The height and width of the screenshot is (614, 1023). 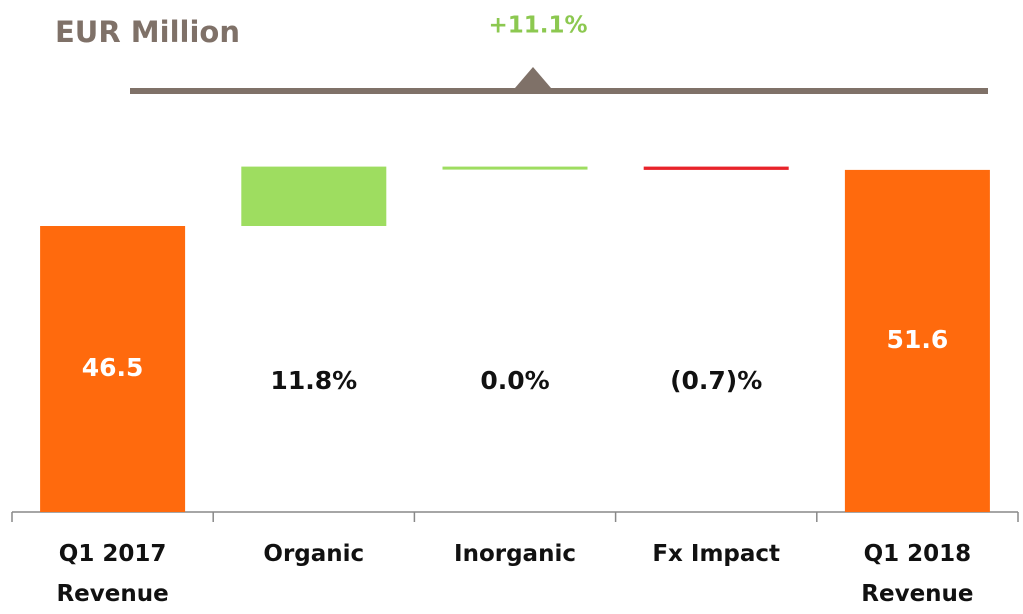 What do you see at coordinates (716, 554) in the screenshot?
I see `x-tick-label: Fx Impact` at bounding box center [716, 554].